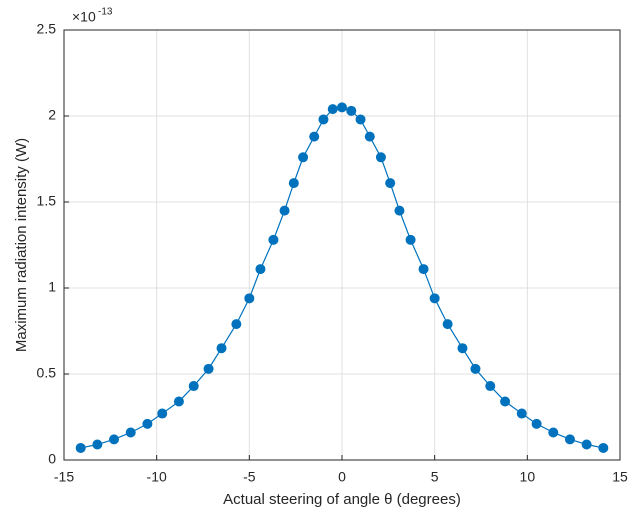  Describe the element at coordinates (157, 477) in the screenshot. I see `x-tick-label: -10` at that location.